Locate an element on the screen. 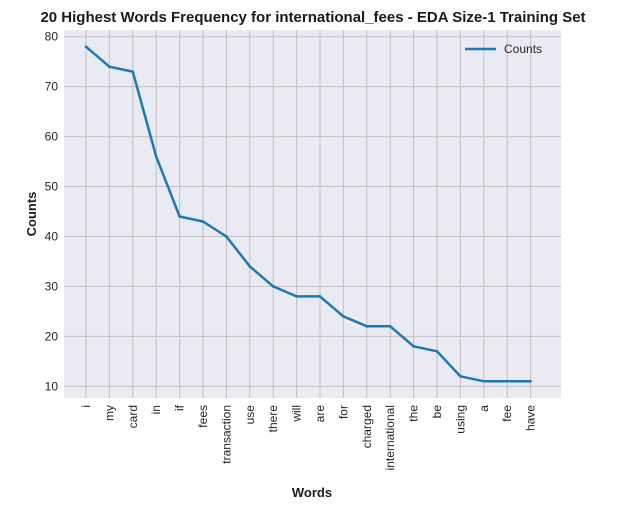 Image resolution: width=625 pixels, height=510 pixels. x-tick-label: for is located at coordinates (343, 412).